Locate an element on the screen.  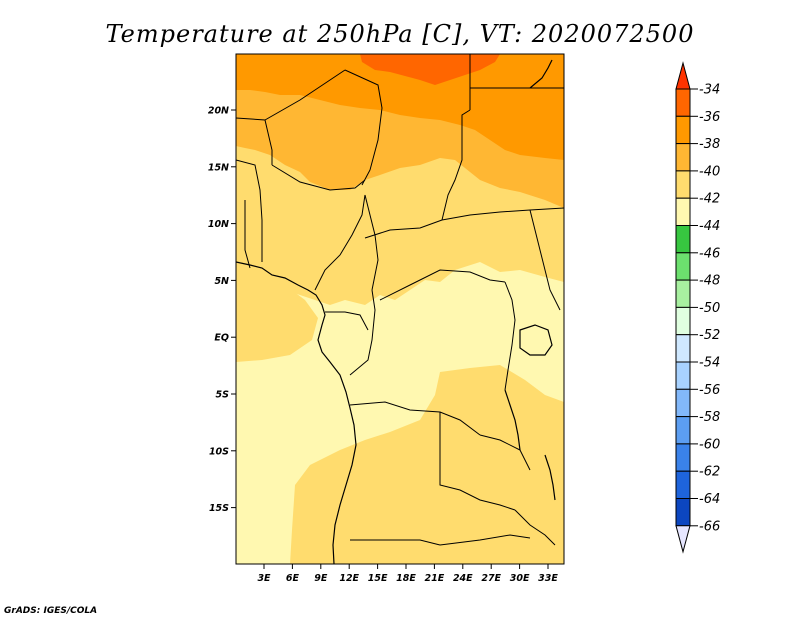
border-sudan-southsudan is located at coordinates (502, 214).